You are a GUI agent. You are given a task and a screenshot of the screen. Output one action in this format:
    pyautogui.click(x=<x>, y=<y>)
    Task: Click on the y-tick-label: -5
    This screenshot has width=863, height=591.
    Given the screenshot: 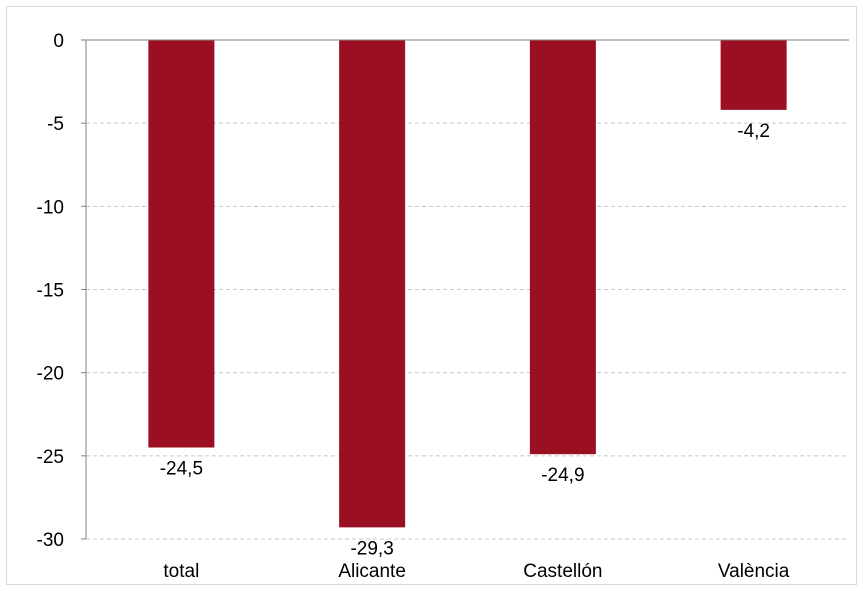 What is the action you would take?
    pyautogui.click(x=55, y=124)
    